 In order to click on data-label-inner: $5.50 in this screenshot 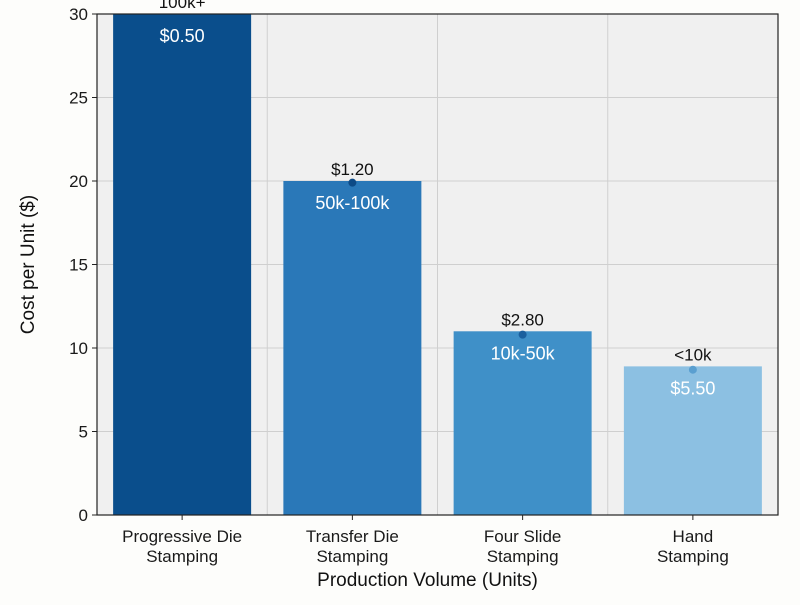, I will do `click(692, 388)`.